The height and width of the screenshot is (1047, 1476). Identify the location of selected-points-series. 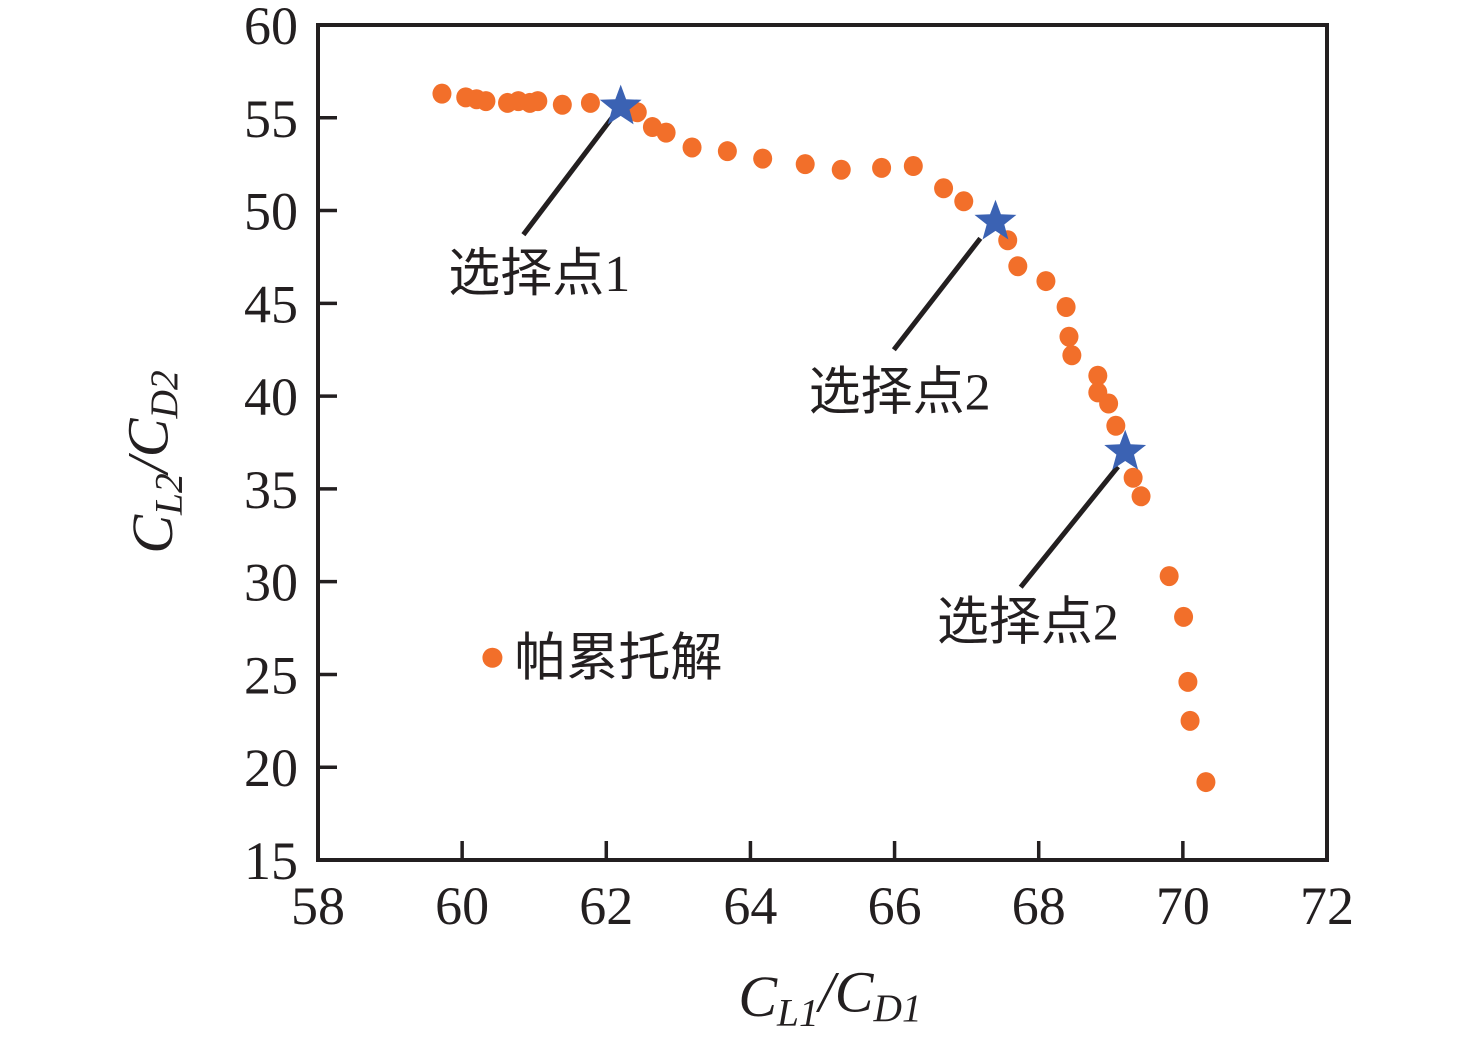
(873, 277).